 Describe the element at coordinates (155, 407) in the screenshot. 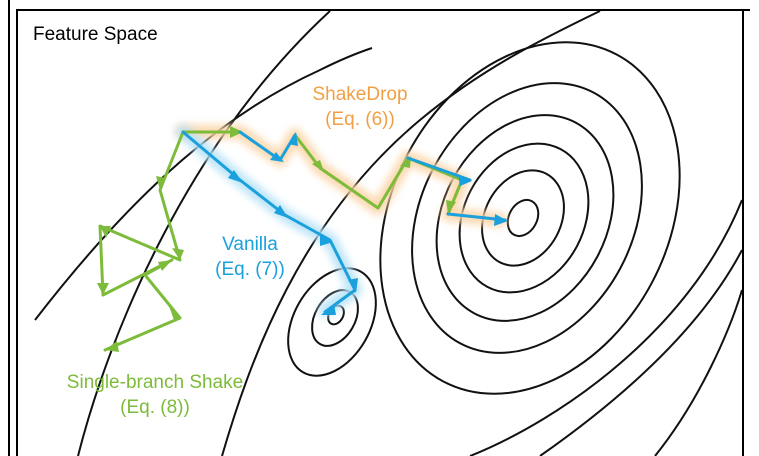

I see `single-branch-label-line2: (Eq. (8))` at that location.